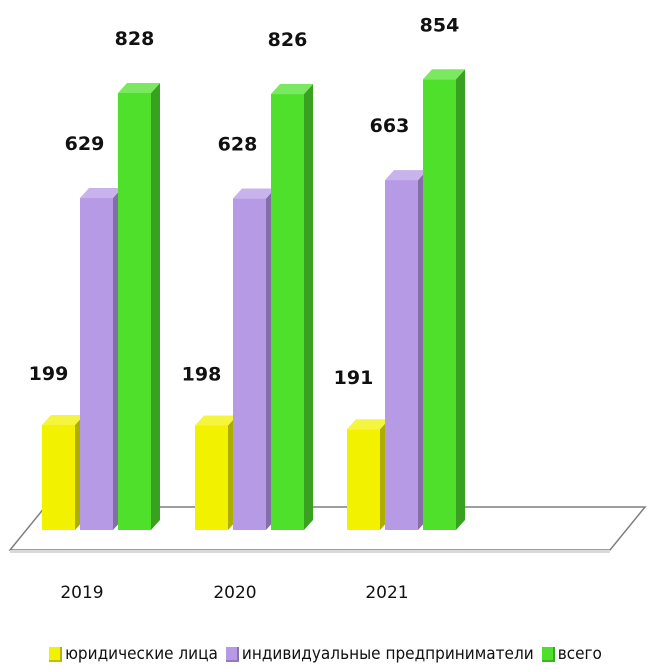 The image size is (651, 670). I want to click on value-label-2020-всего: 826, so click(288, 40).